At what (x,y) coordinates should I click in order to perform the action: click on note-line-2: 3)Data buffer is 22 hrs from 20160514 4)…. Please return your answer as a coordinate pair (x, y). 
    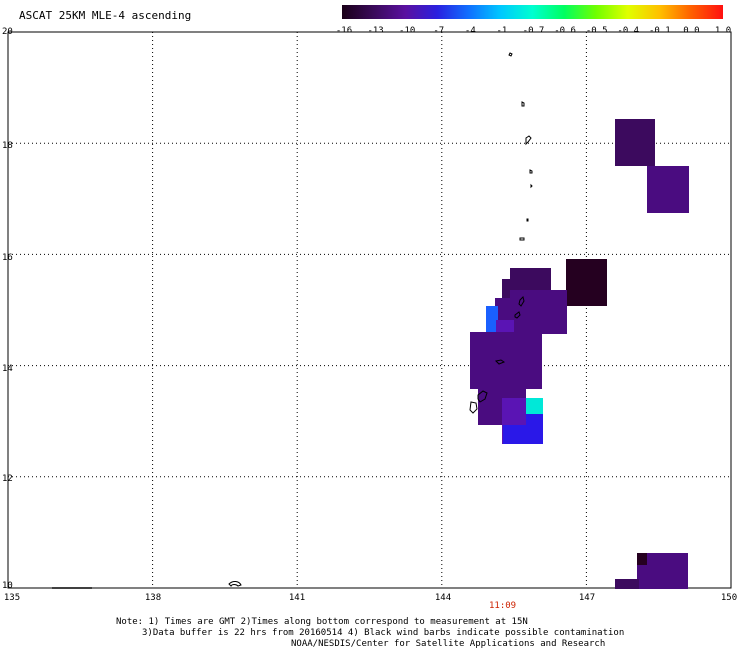
    Looking at the image, I should click on (383, 633).